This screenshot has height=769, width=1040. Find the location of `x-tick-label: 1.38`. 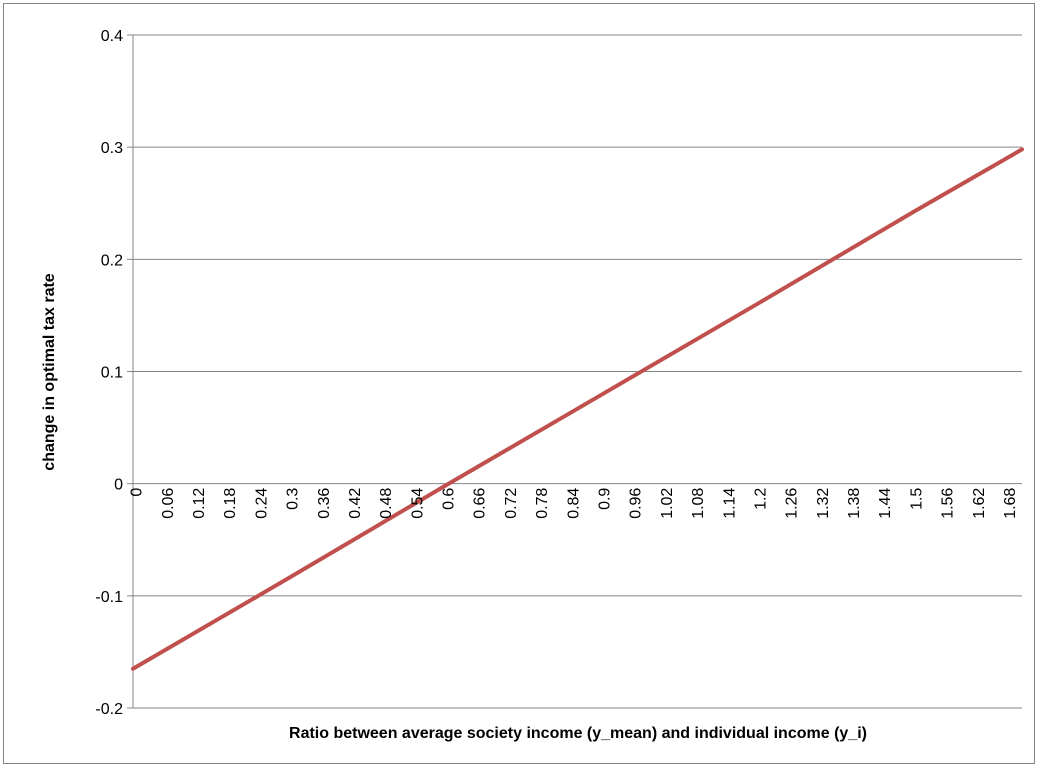

x-tick-label: 1.38 is located at coordinates (854, 503).